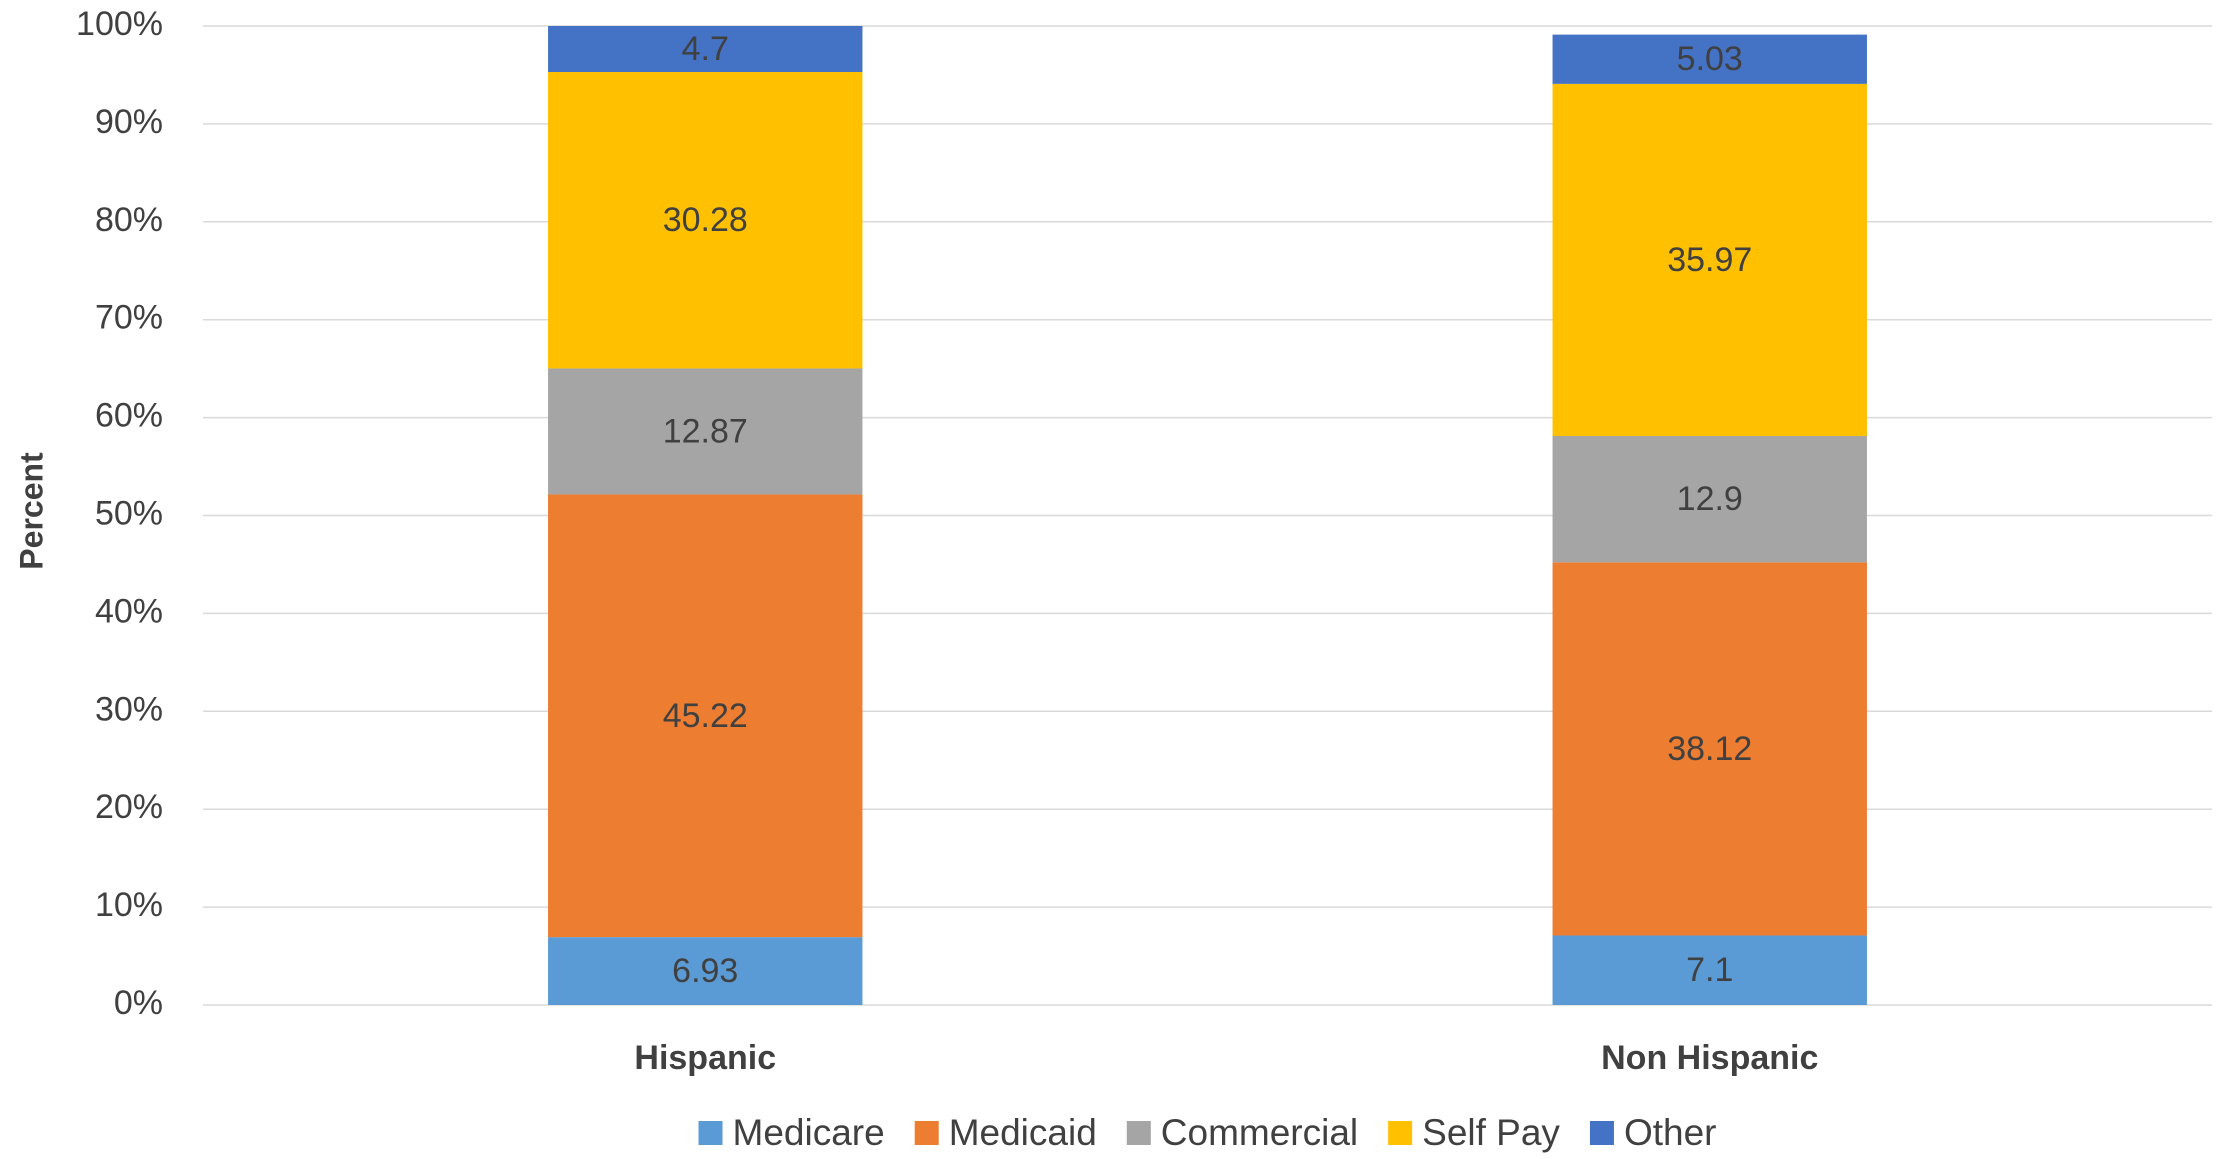 This screenshot has width=2226, height=1159. What do you see at coordinates (129, 513) in the screenshot?
I see `y-tick-label: 50%` at bounding box center [129, 513].